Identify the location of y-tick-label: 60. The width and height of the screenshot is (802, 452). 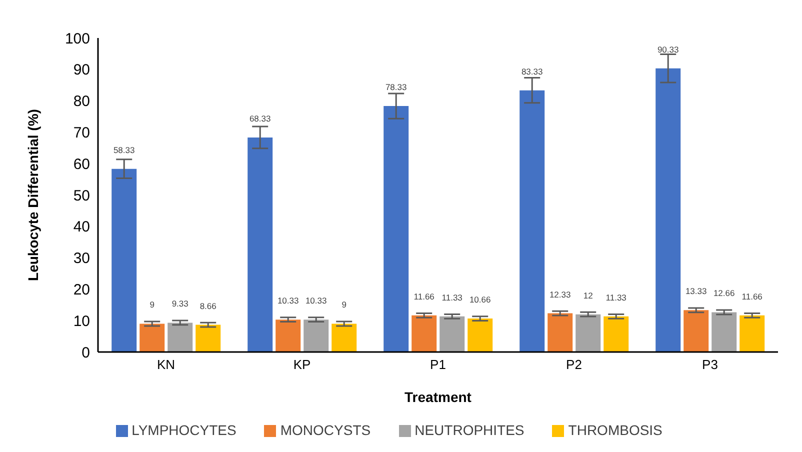
(81, 164).